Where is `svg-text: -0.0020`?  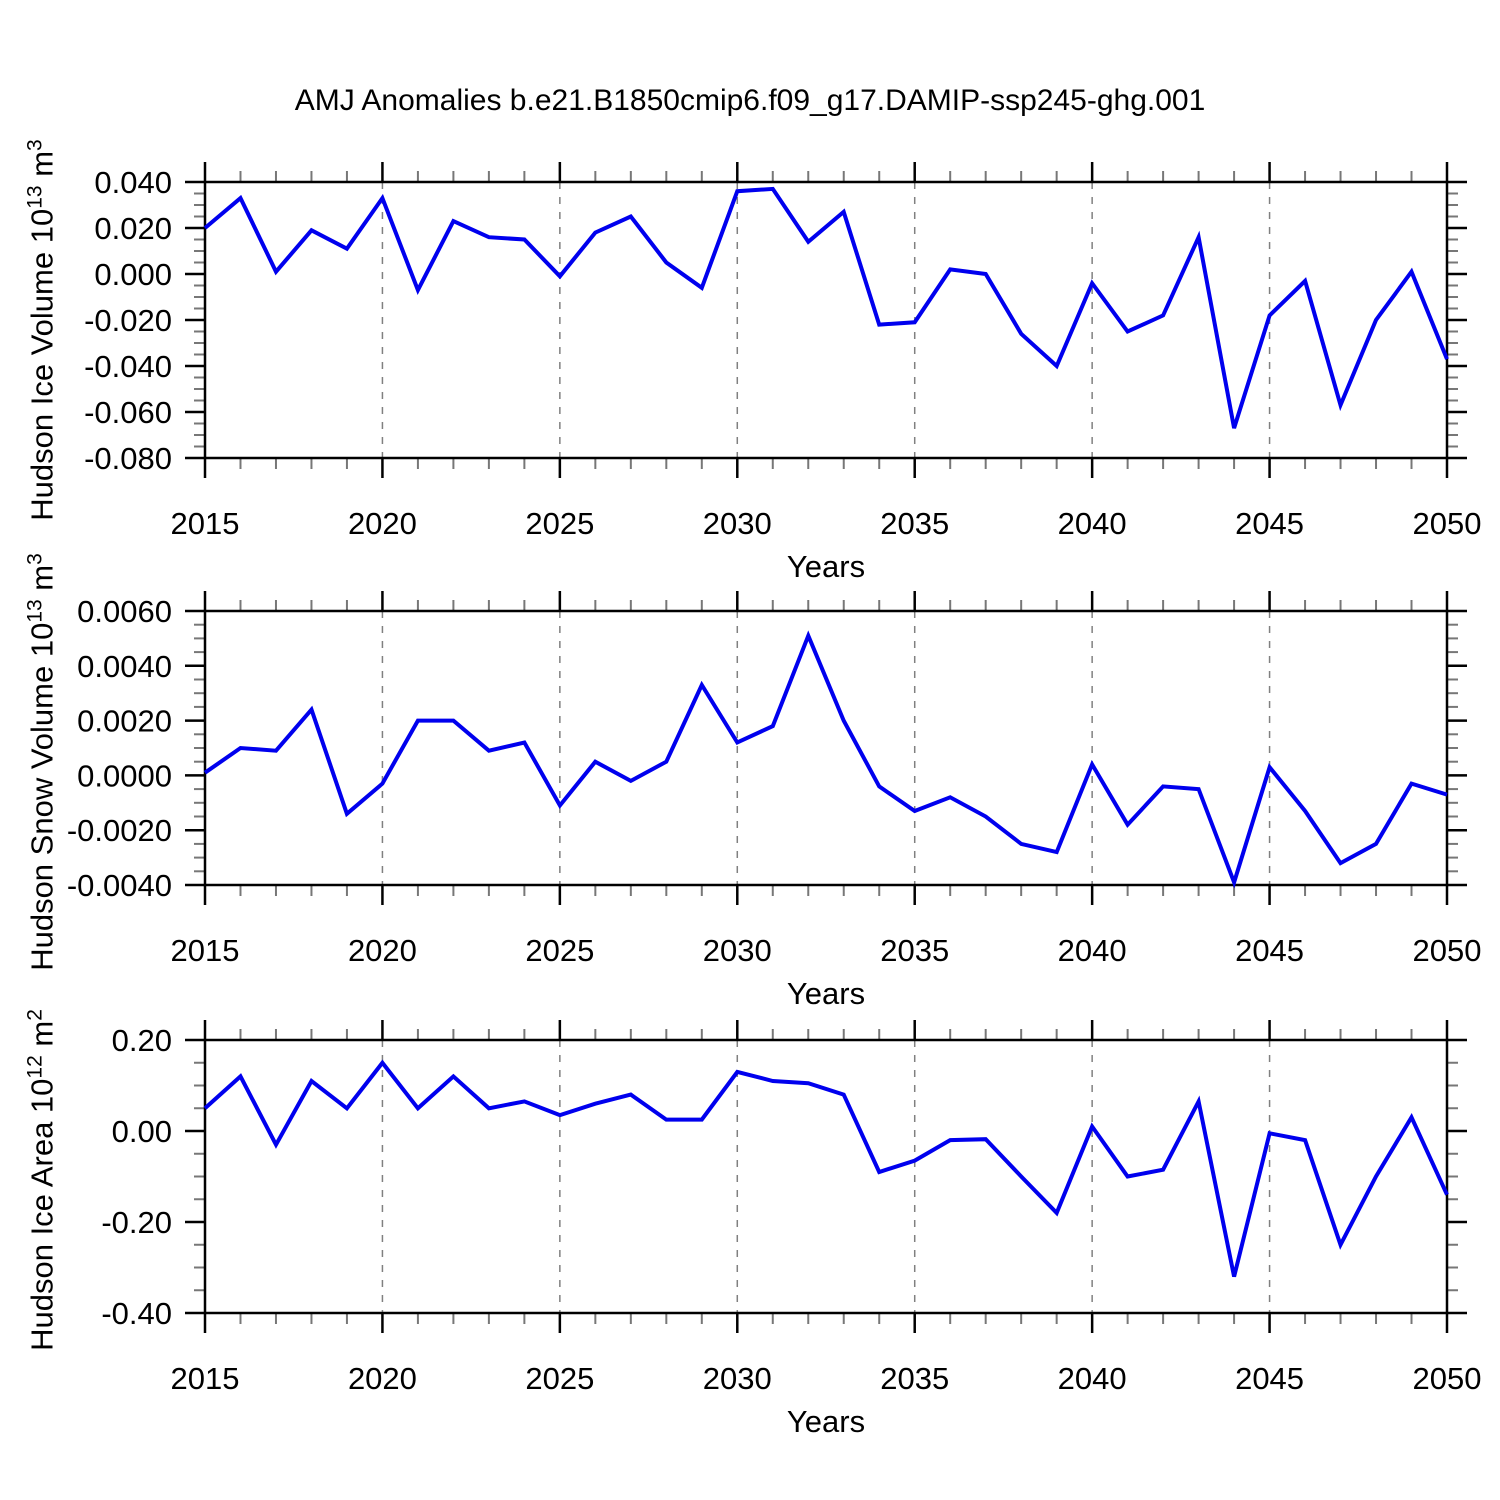 svg-text: -0.0020 is located at coordinates (119, 830).